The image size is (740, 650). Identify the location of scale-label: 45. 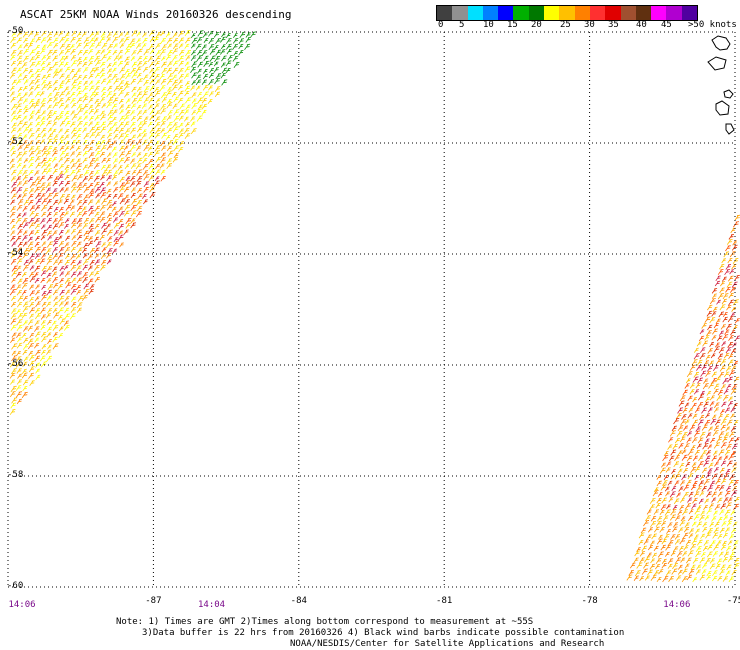
(666, 25).